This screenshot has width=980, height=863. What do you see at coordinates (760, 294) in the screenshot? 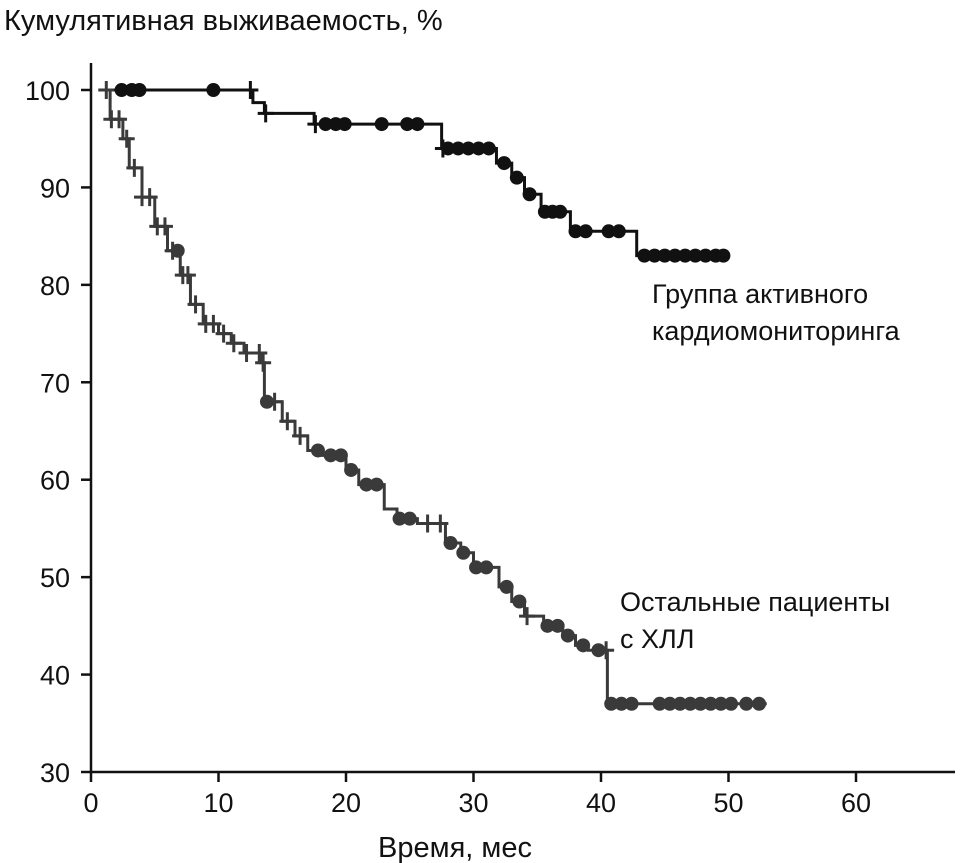
I see `series-label-active-line1: Группа активного` at bounding box center [760, 294].